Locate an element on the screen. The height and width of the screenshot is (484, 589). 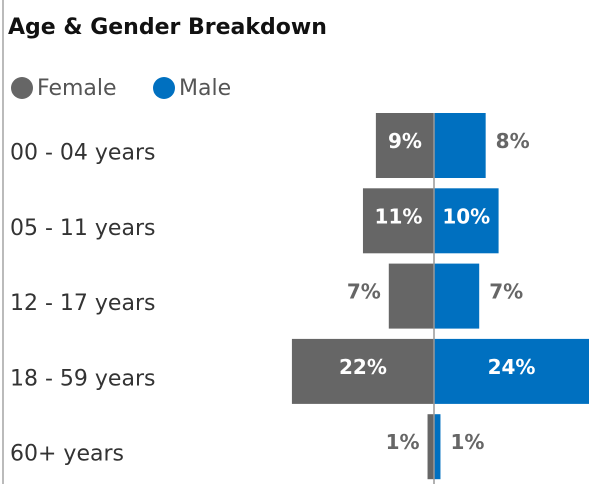
legend-label: Female is located at coordinates (77, 88).